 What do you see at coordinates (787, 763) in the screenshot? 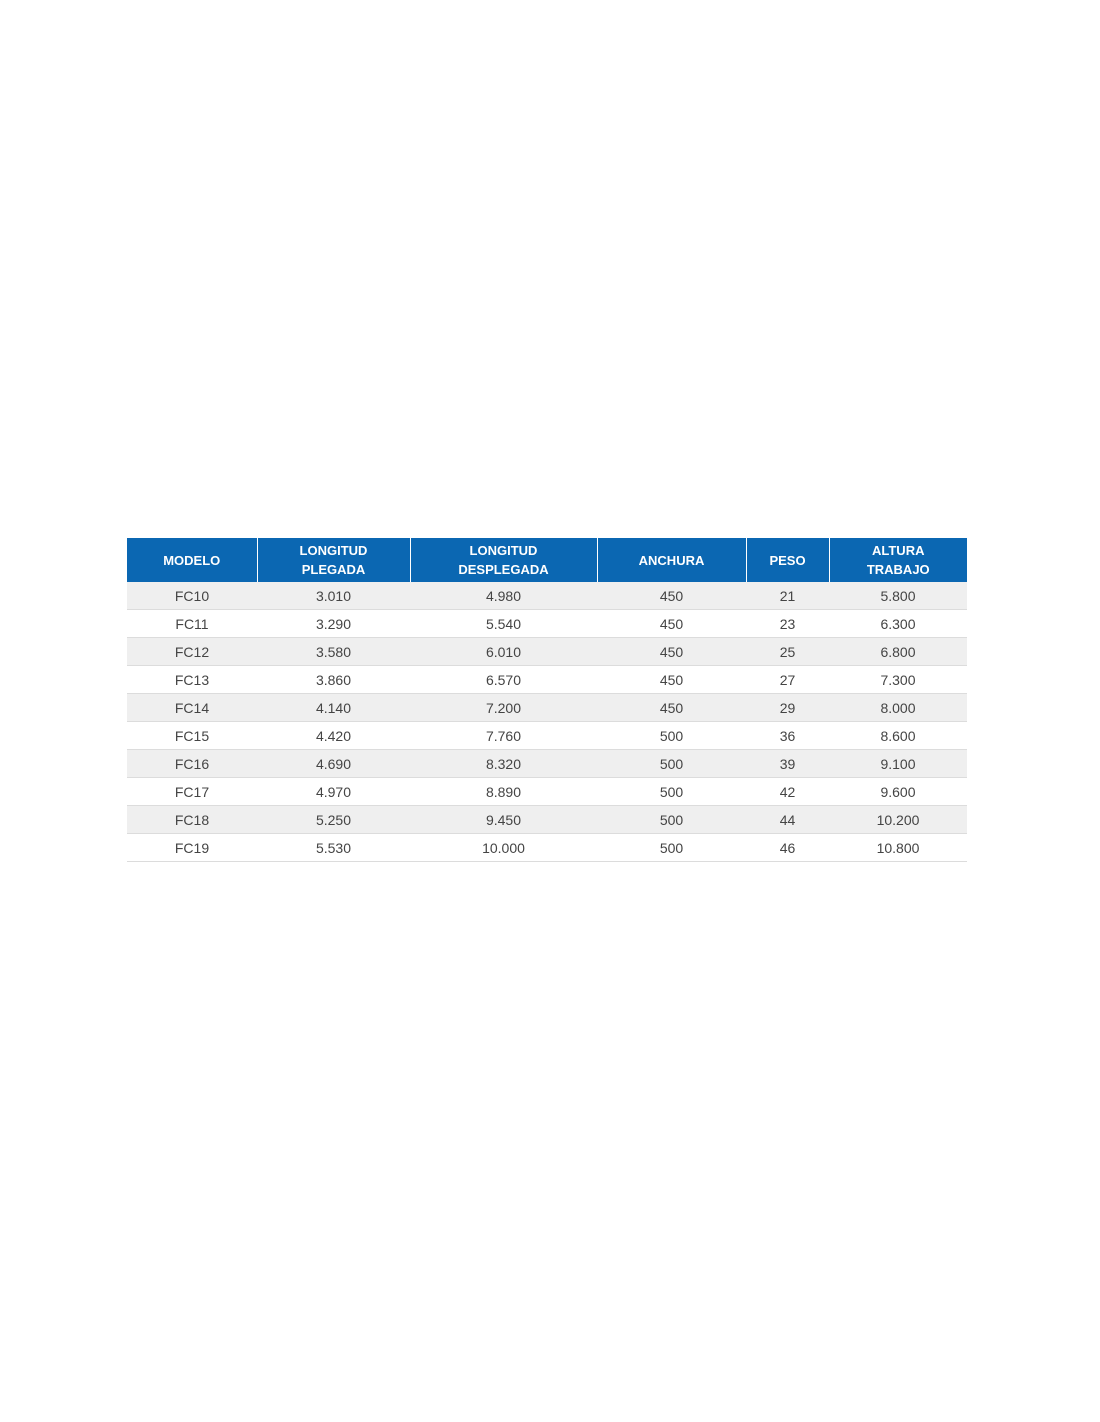
I see `cell-peso: 39` at bounding box center [787, 763].